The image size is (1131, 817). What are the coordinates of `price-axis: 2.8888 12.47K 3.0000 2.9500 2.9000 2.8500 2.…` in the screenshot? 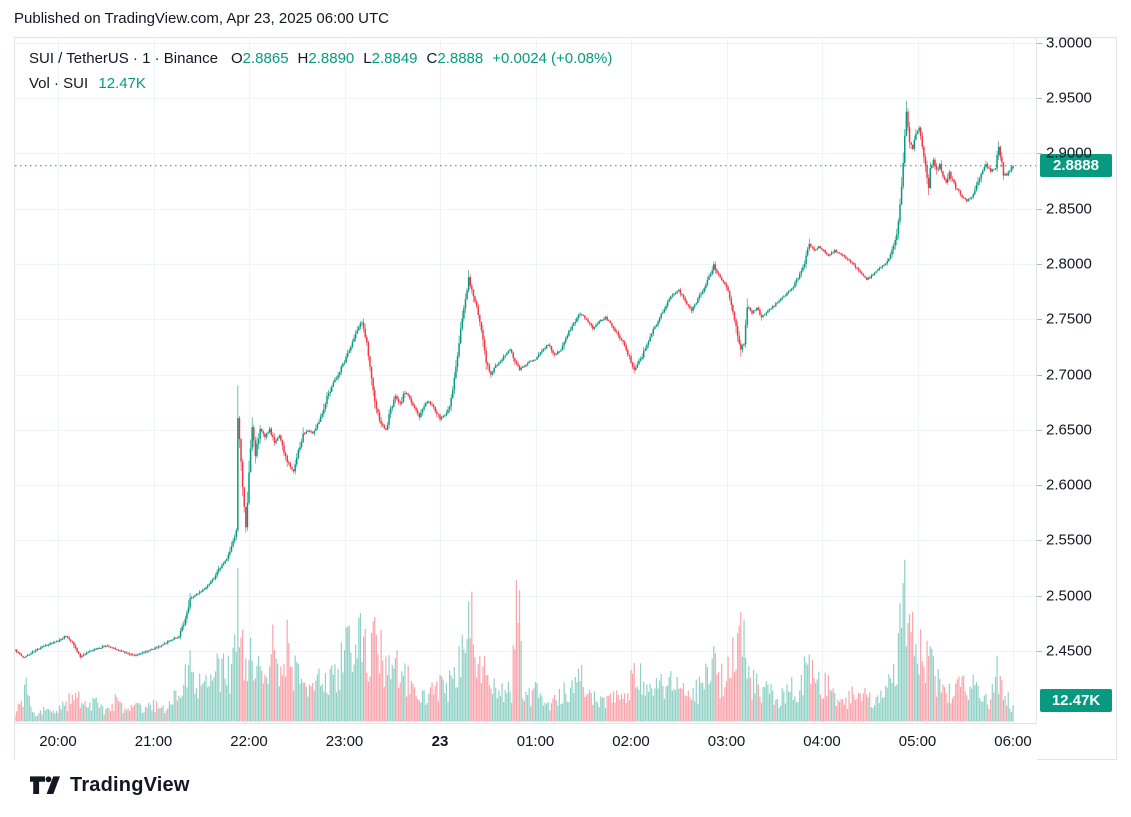 It's located at (1076, 378).